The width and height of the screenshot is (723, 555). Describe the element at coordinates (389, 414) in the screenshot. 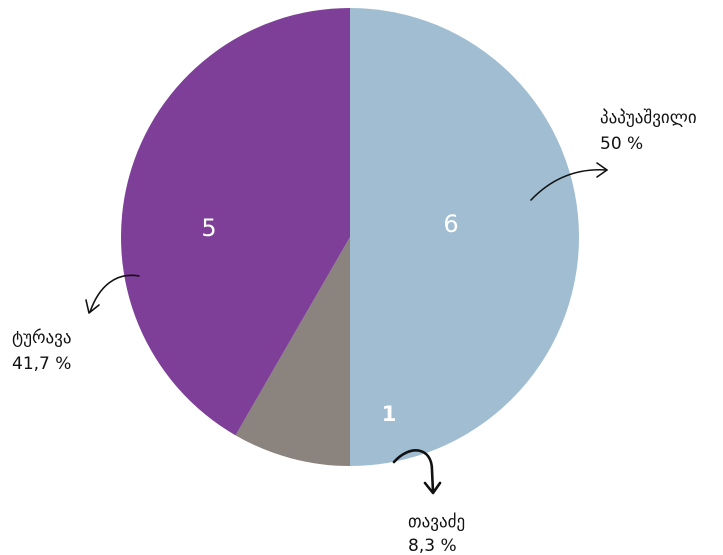

I see `slice-value-label-tavadze: 1` at that location.